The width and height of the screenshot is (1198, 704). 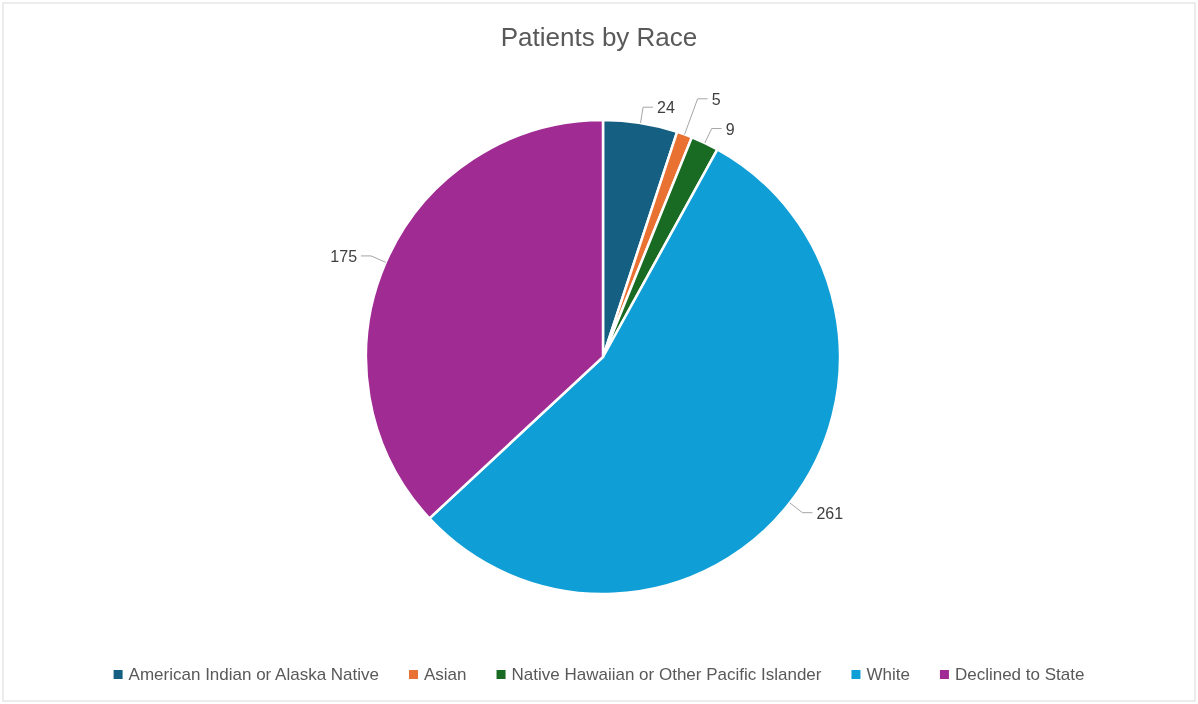 I want to click on data-label: 5, so click(x=716, y=99).